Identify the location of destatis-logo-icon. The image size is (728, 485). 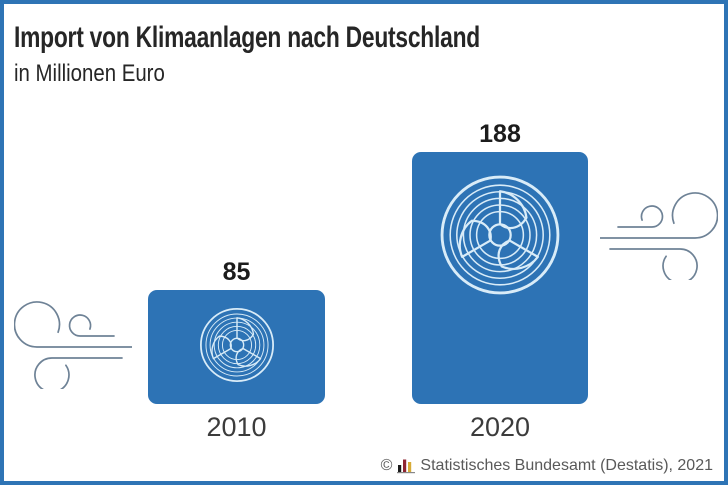
(406, 466).